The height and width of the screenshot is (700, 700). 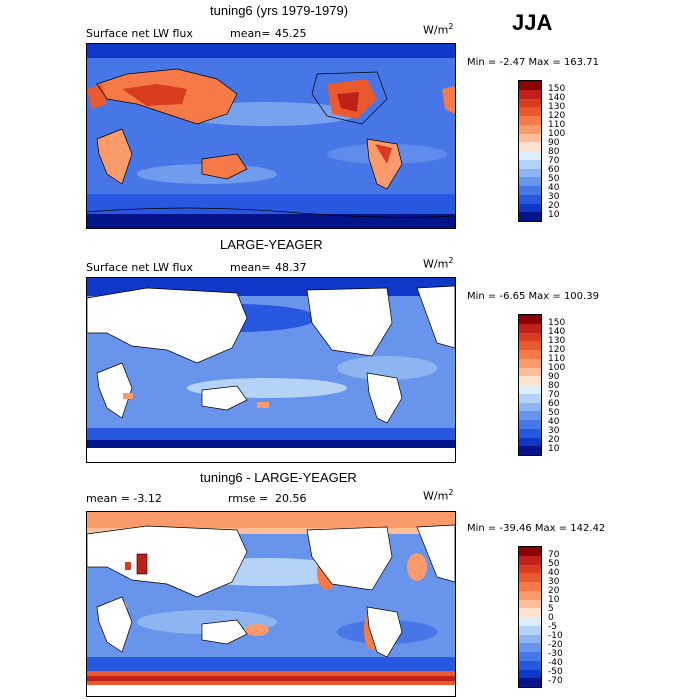 I want to click on colorbar-tick: -70, so click(x=555, y=681).